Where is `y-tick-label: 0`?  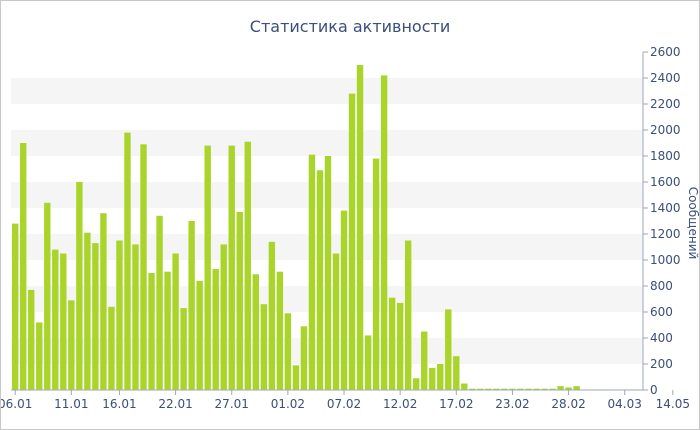
y-tick-label: 0 is located at coordinates (654, 390).